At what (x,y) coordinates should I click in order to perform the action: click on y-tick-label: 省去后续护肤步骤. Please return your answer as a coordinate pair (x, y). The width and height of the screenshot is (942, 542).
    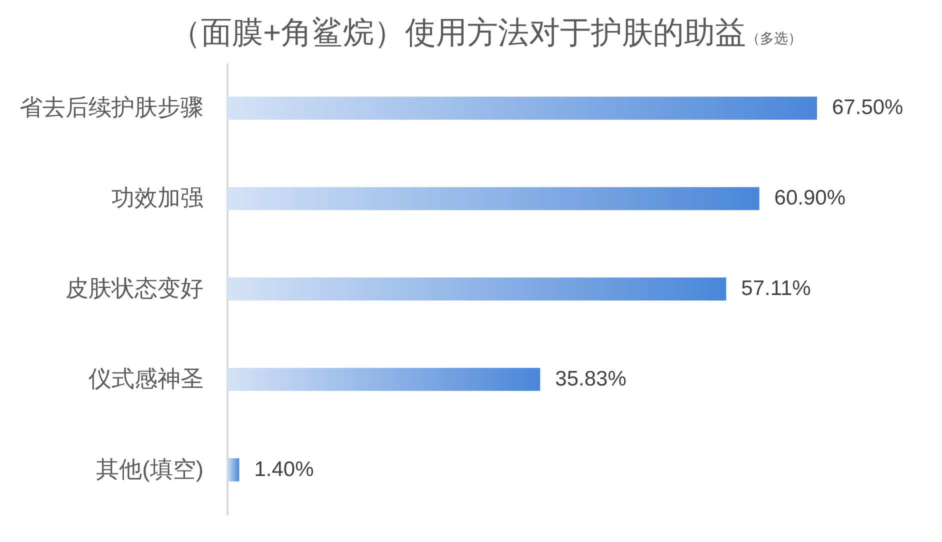
    Looking at the image, I should click on (112, 107).